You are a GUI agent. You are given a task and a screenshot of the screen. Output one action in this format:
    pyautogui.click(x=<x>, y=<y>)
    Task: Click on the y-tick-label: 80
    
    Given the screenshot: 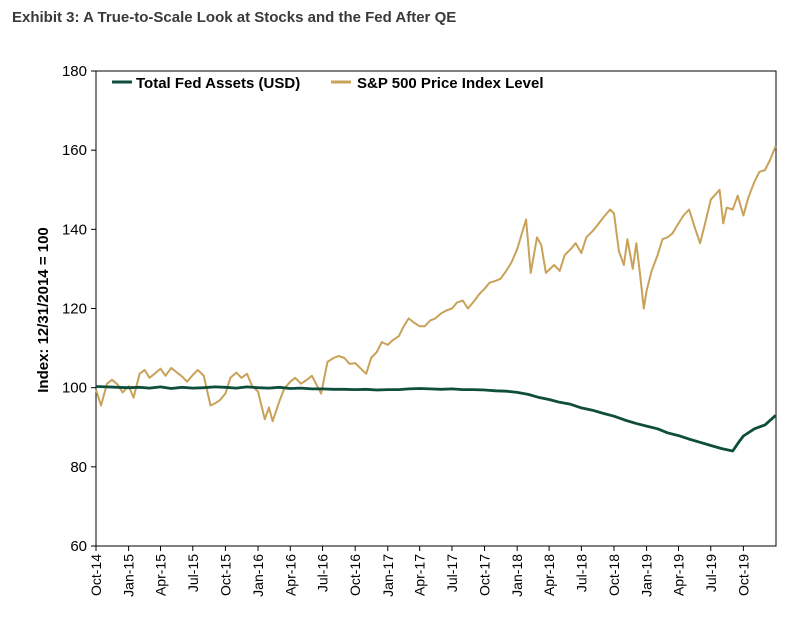 What is the action you would take?
    pyautogui.click(x=78, y=467)
    